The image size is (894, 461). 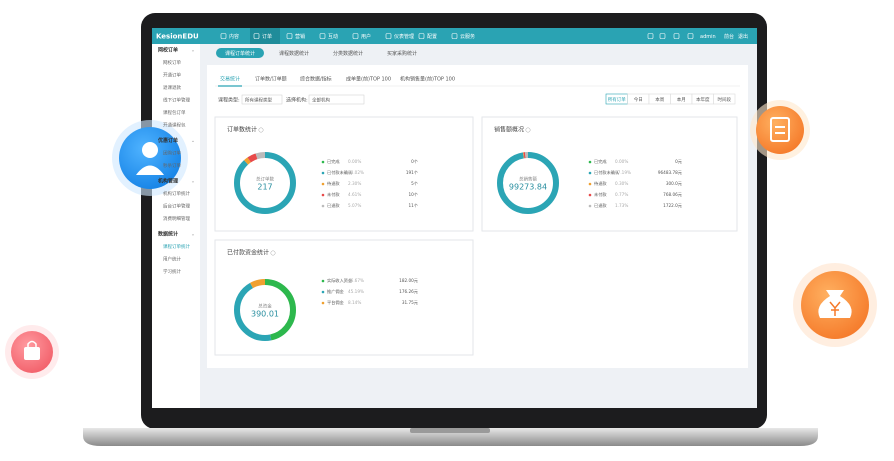 What do you see at coordinates (450, 437) in the screenshot?
I see `laptop-base` at bounding box center [450, 437].